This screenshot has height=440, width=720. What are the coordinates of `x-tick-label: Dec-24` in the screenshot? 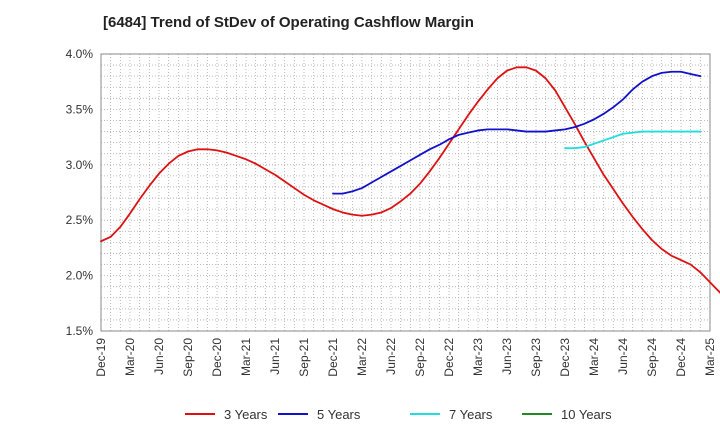 It's located at (681, 357).